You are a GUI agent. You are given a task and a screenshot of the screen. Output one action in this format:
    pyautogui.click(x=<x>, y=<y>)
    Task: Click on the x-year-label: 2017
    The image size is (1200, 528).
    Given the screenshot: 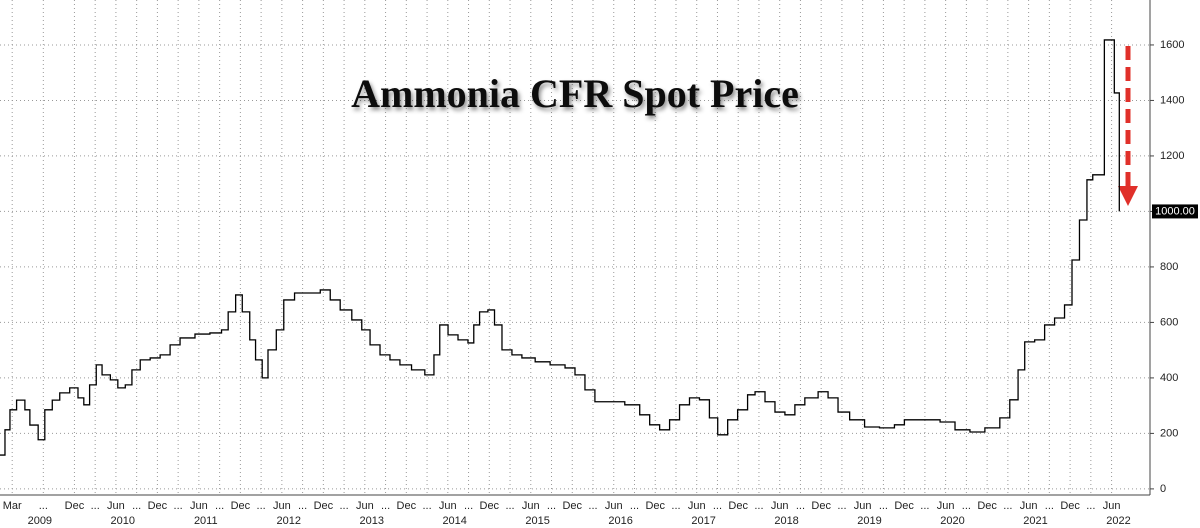 What is the action you would take?
    pyautogui.click(x=703, y=521)
    